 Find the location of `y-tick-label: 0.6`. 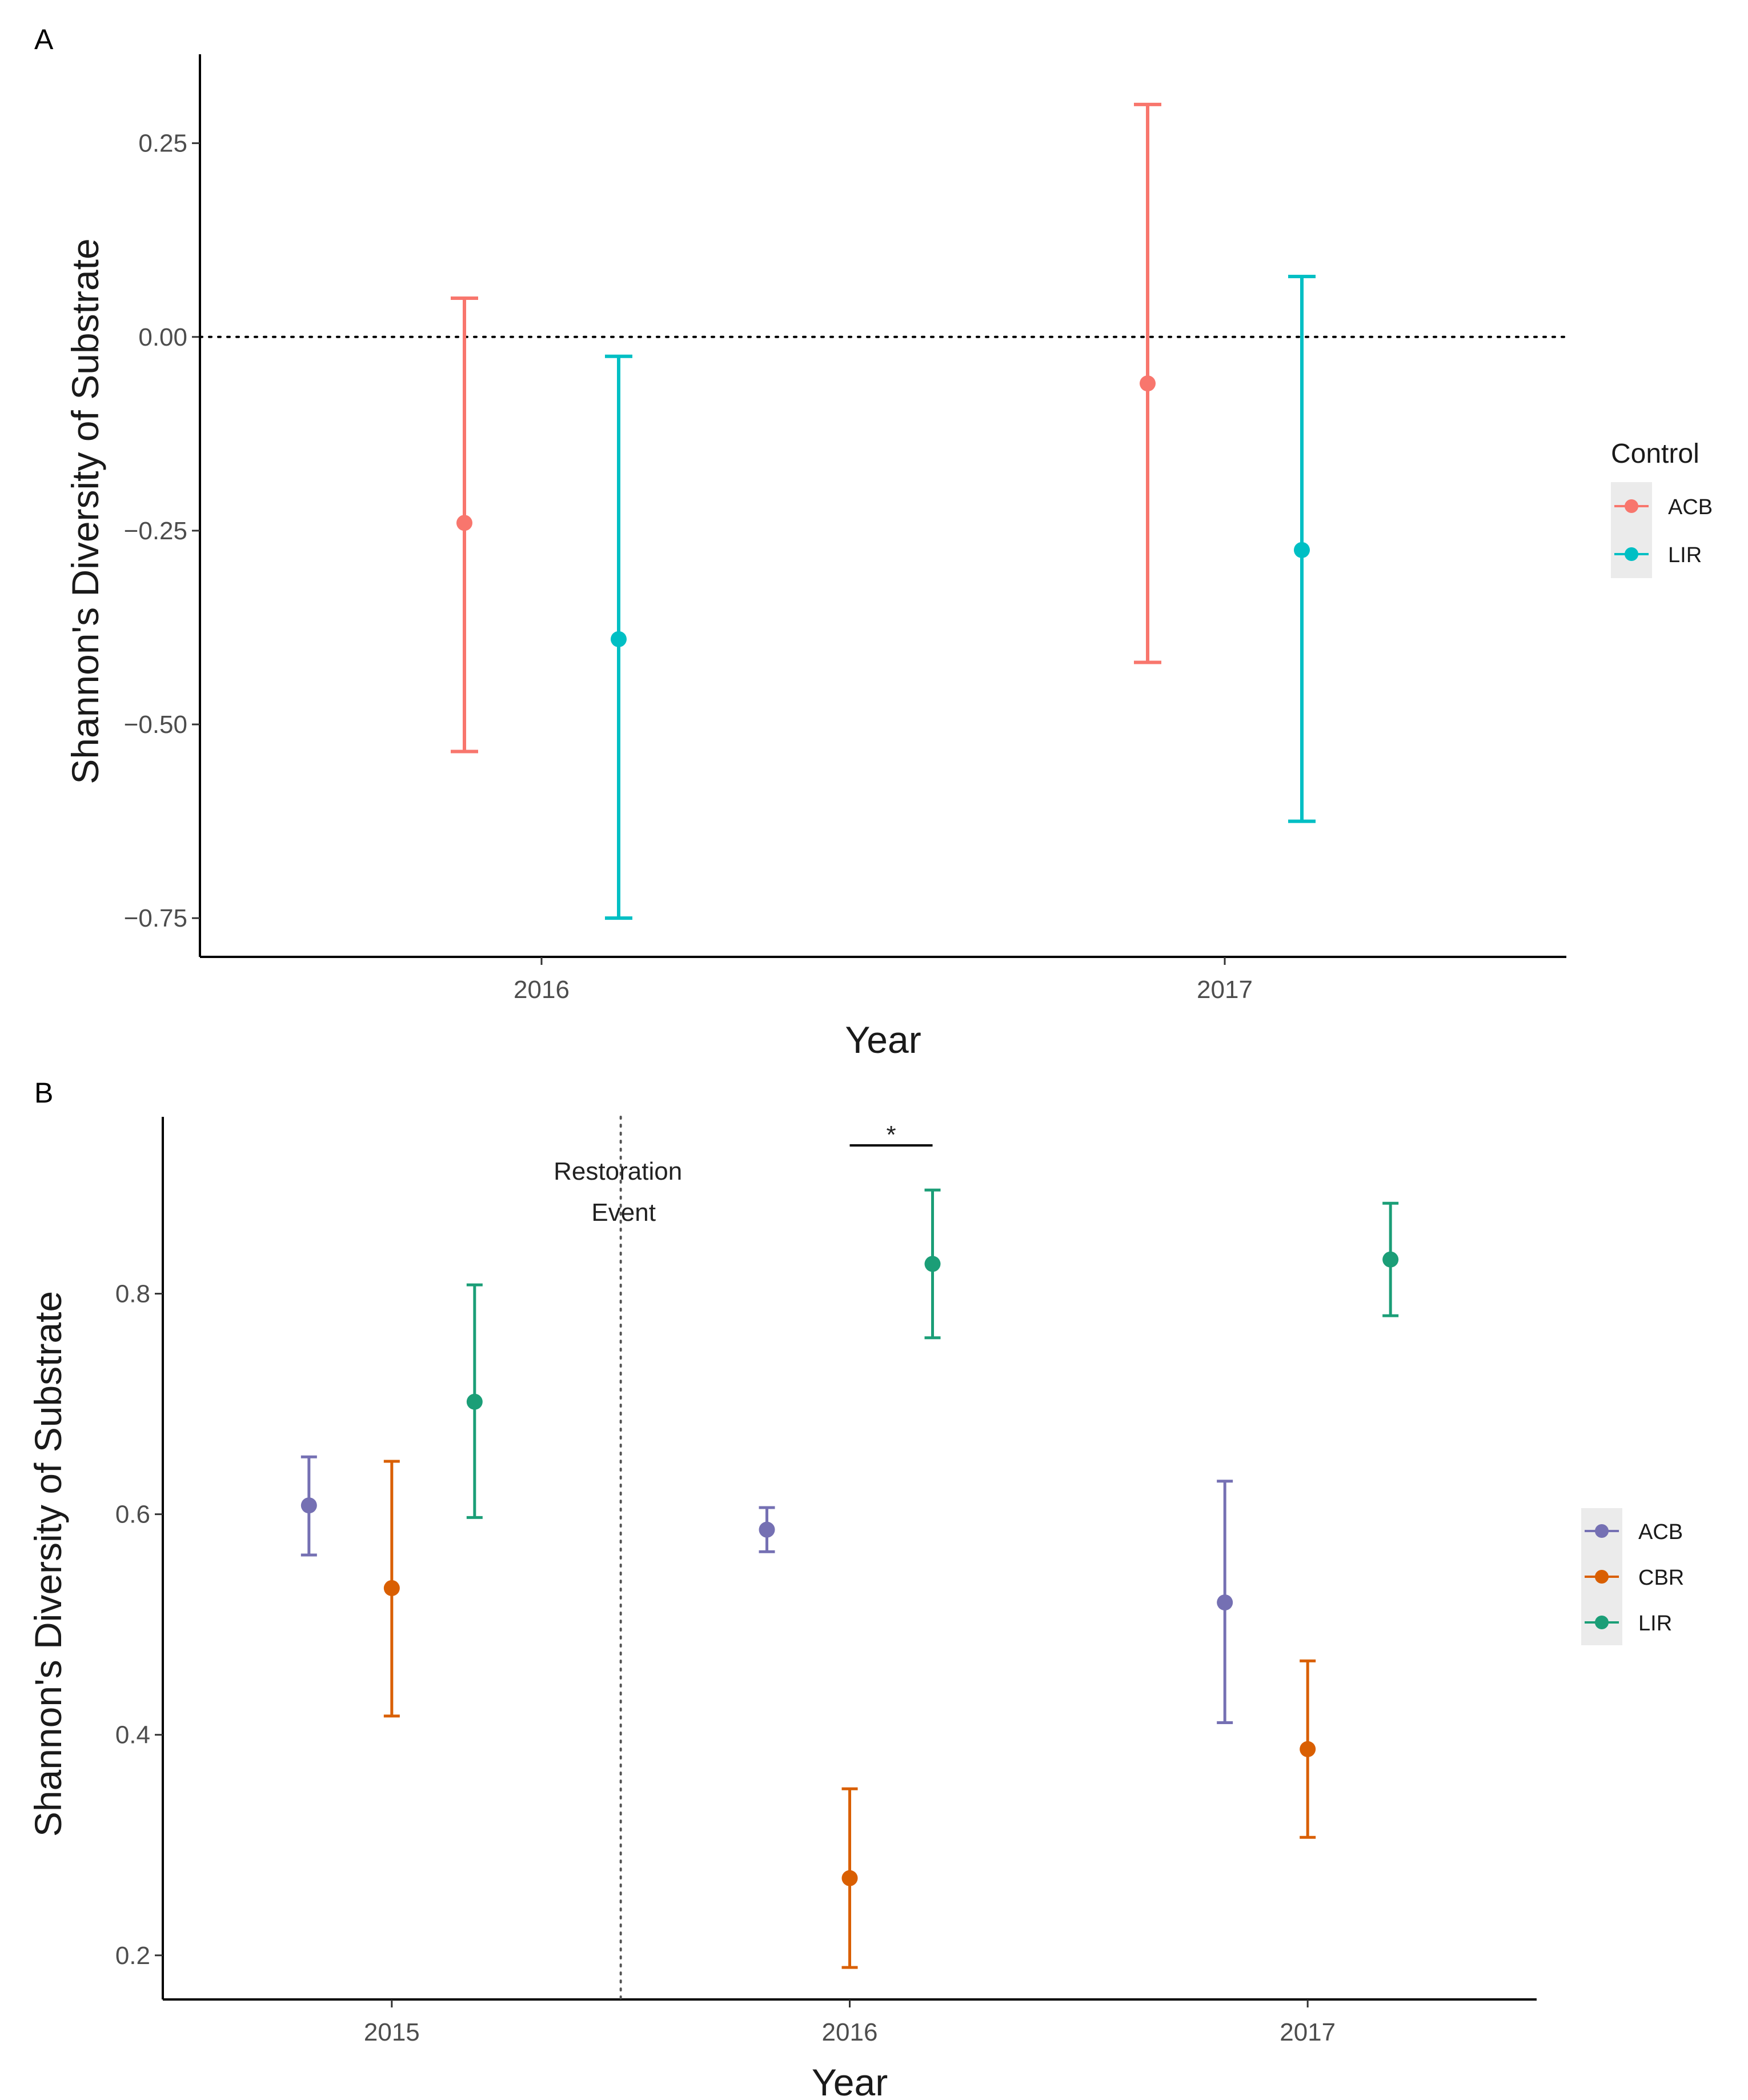

y-tick-label: 0.6 is located at coordinates (132, 1515).